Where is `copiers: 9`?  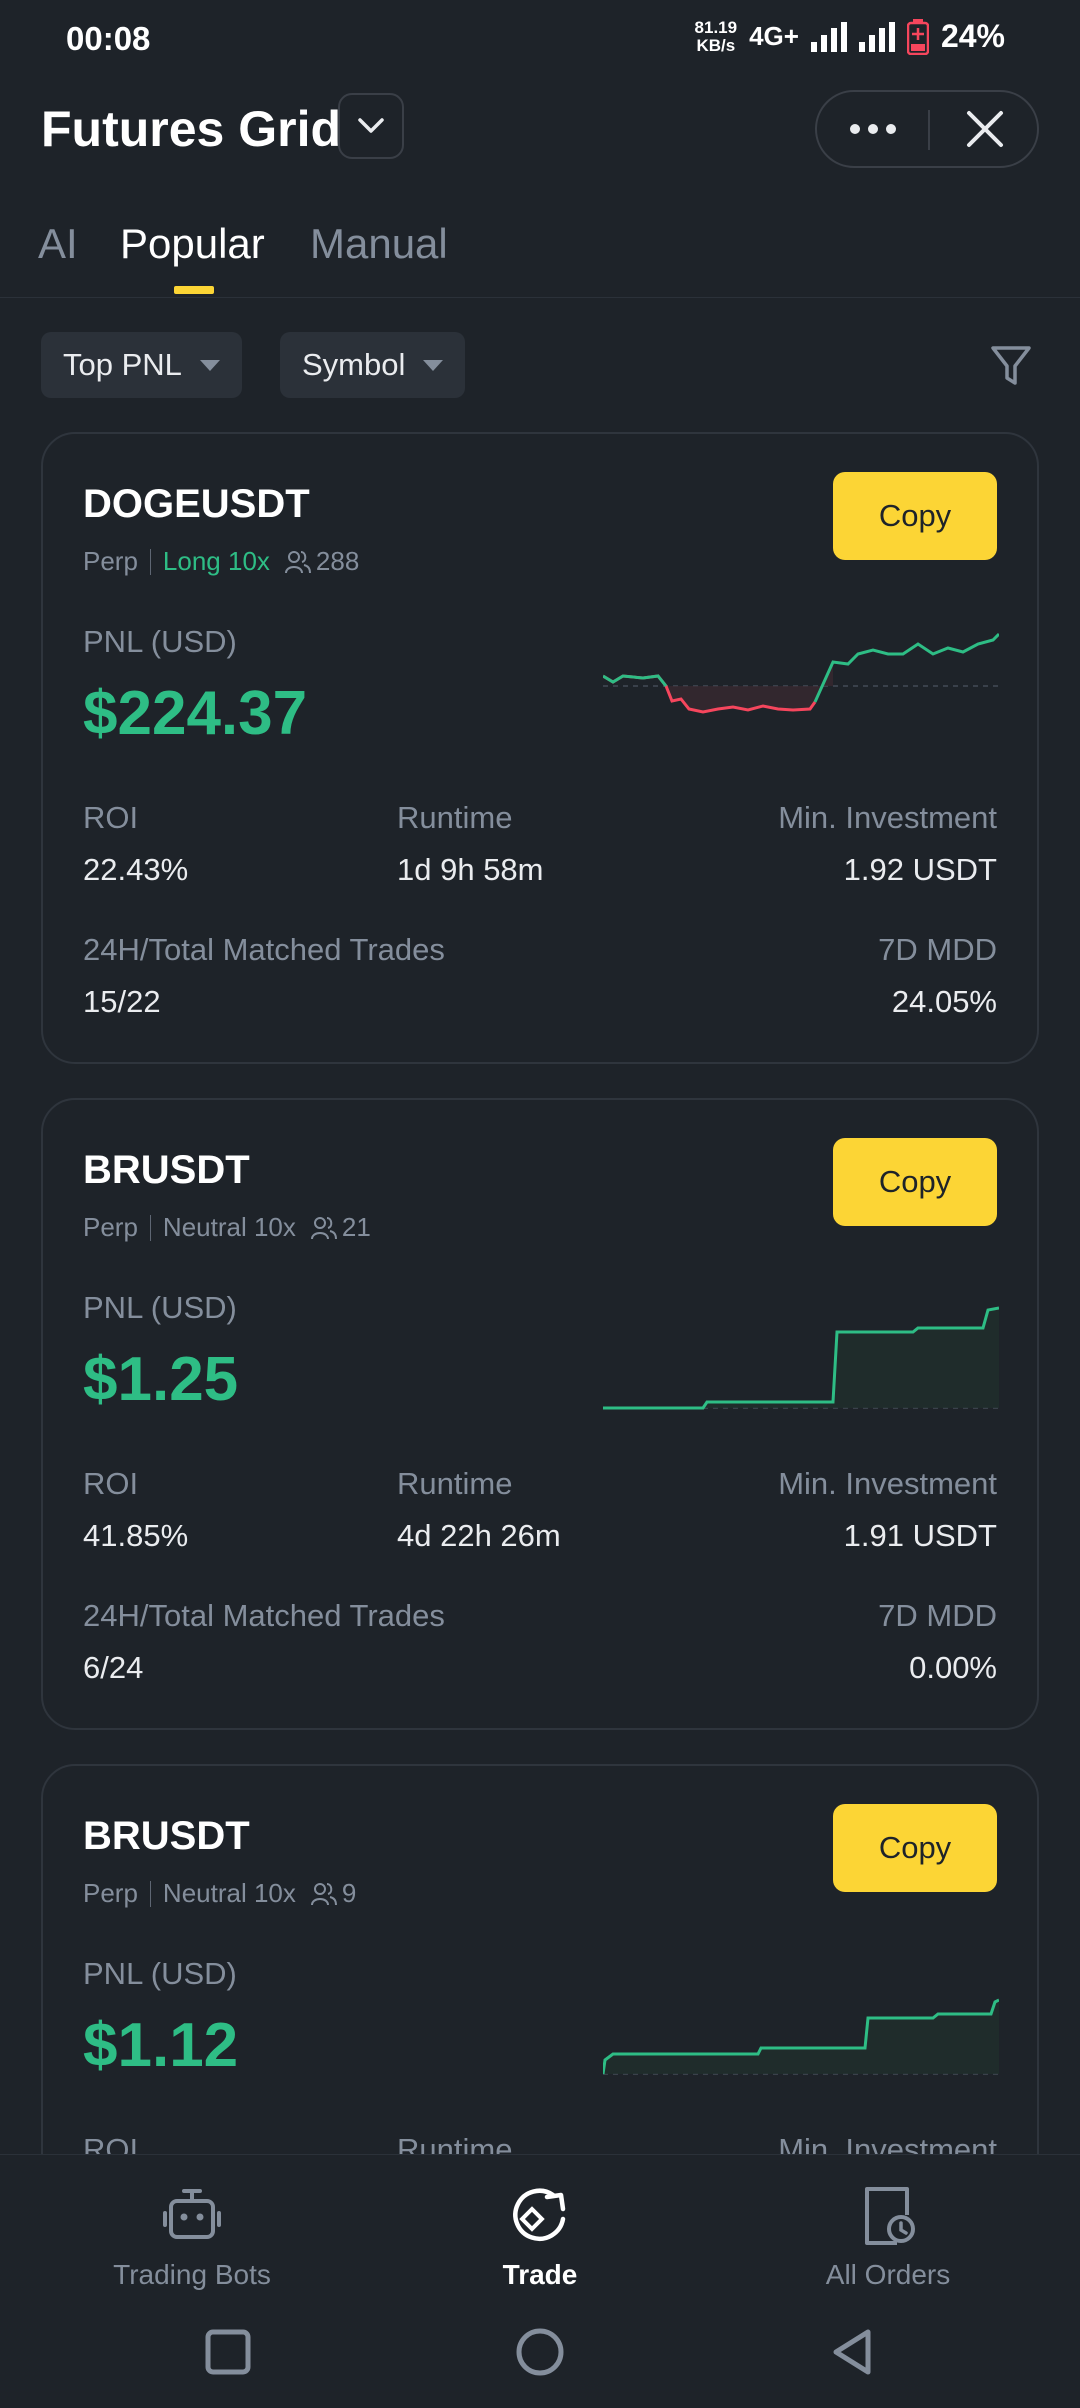
copiers: 9 is located at coordinates (333, 1893).